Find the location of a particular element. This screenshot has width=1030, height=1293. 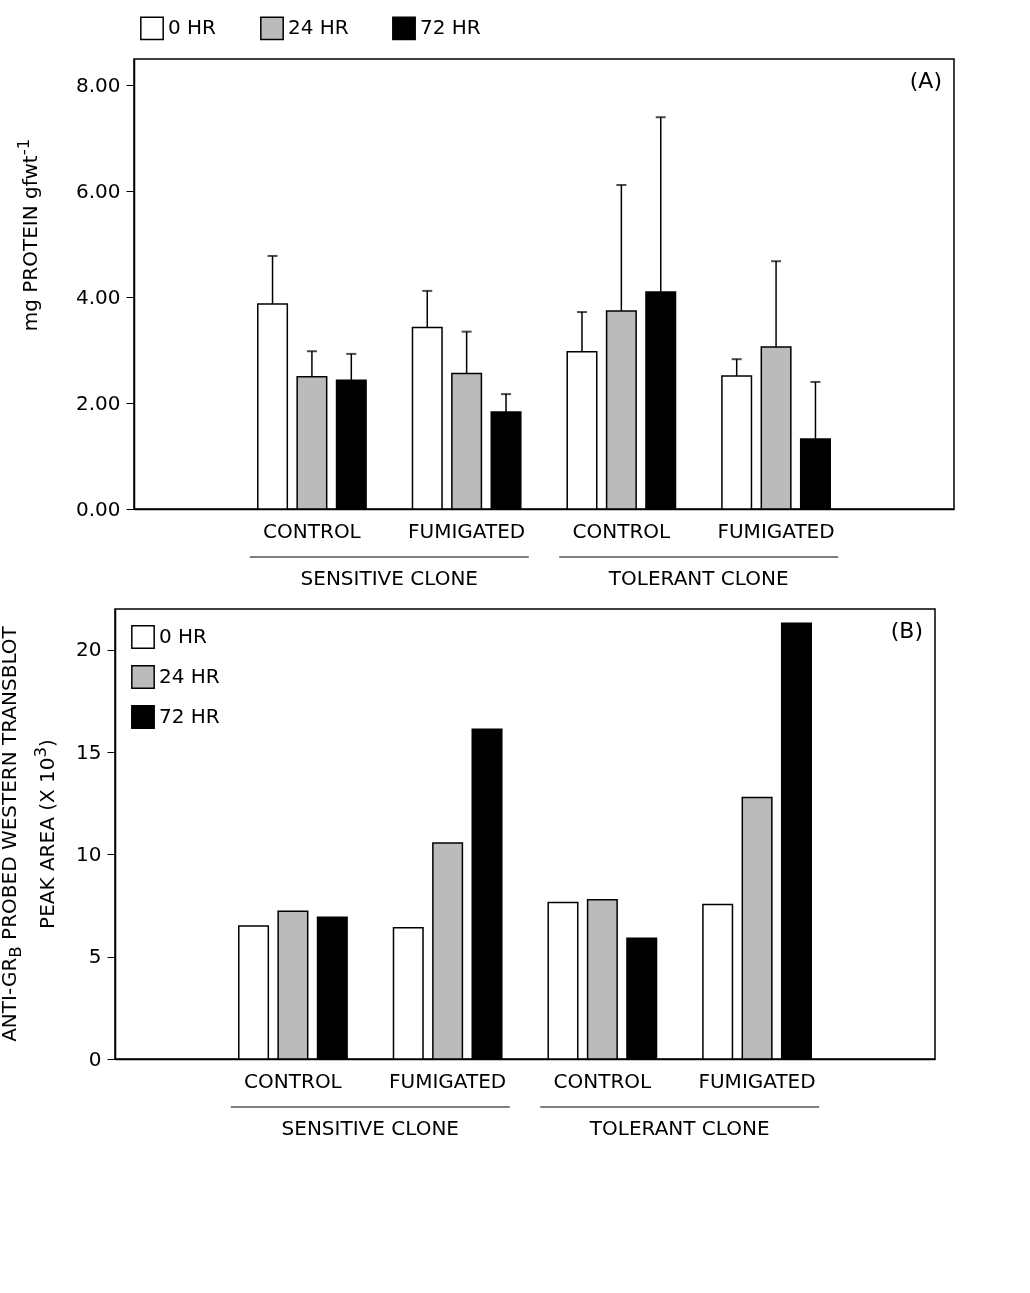

y-tick-label: 0 is located at coordinates (95, 1058).